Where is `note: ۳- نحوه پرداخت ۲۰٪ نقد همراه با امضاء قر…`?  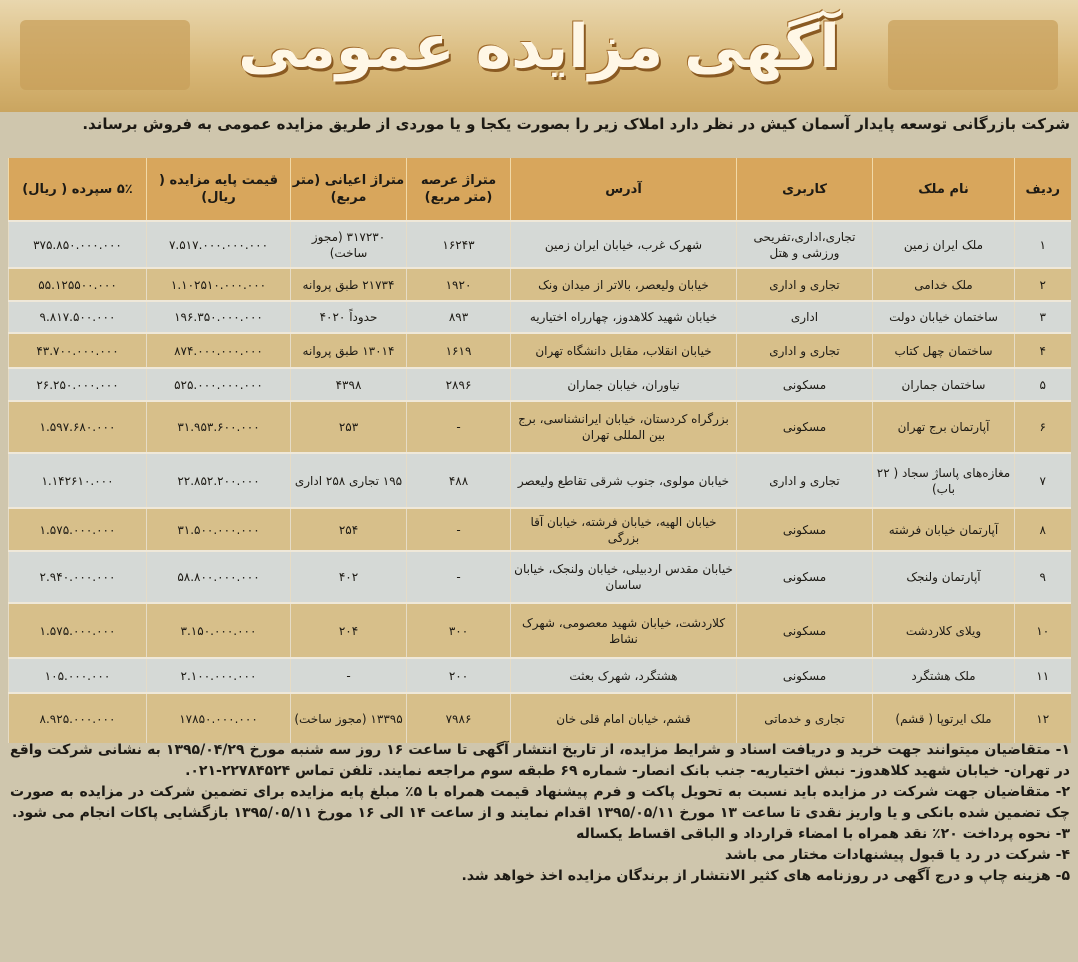
note: ۳- نحوه پرداخت ۲۰٪ نقد همراه با امضاء قر… is located at coordinates (823, 834).